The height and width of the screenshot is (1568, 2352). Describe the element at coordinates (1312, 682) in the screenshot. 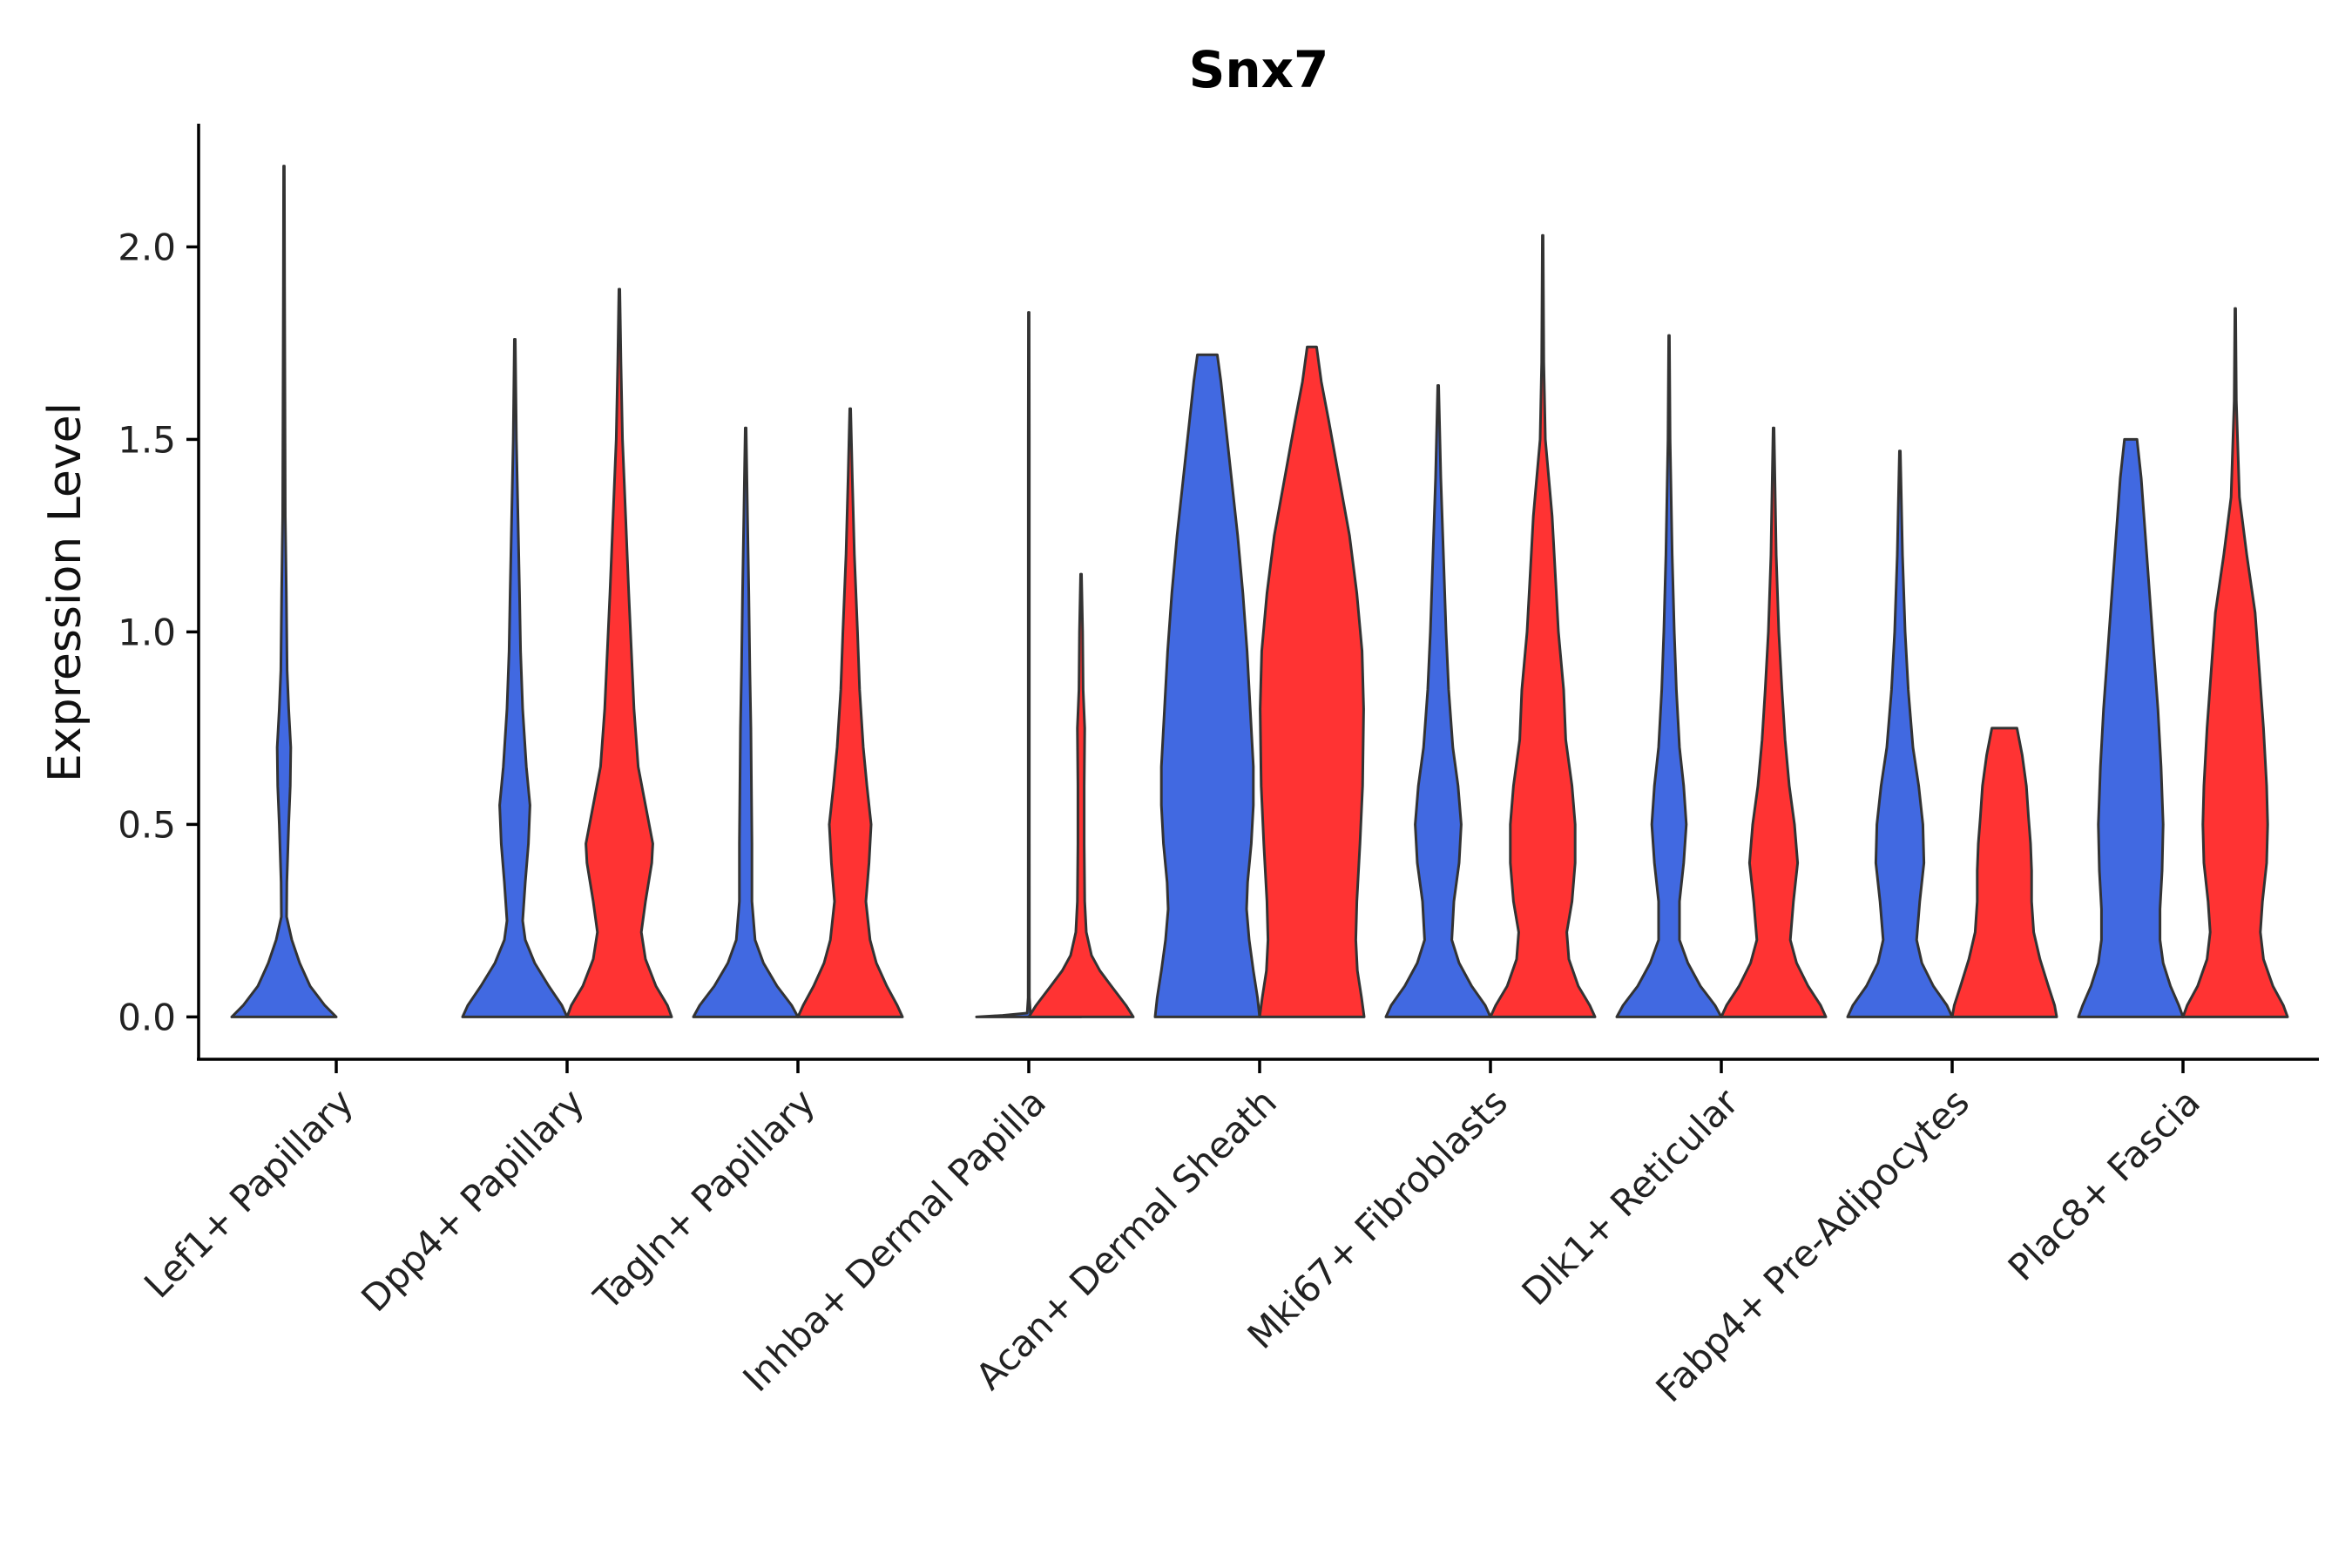

I see `violin-acan-dermal-sheath-red` at that location.